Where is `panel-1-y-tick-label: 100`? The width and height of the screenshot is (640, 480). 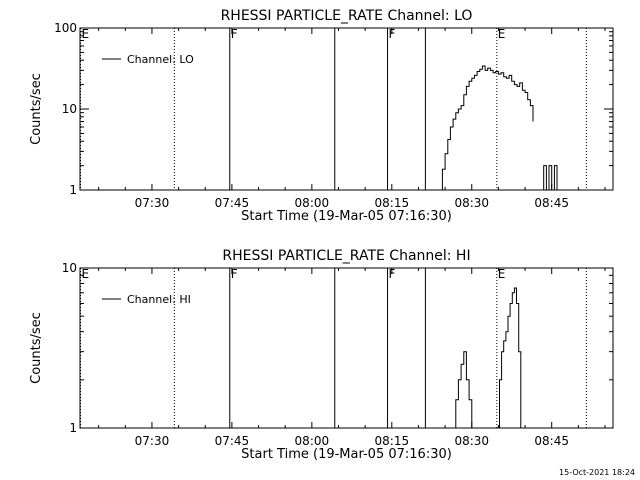
panel-1-y-tick-label: 100 is located at coordinates (65, 28).